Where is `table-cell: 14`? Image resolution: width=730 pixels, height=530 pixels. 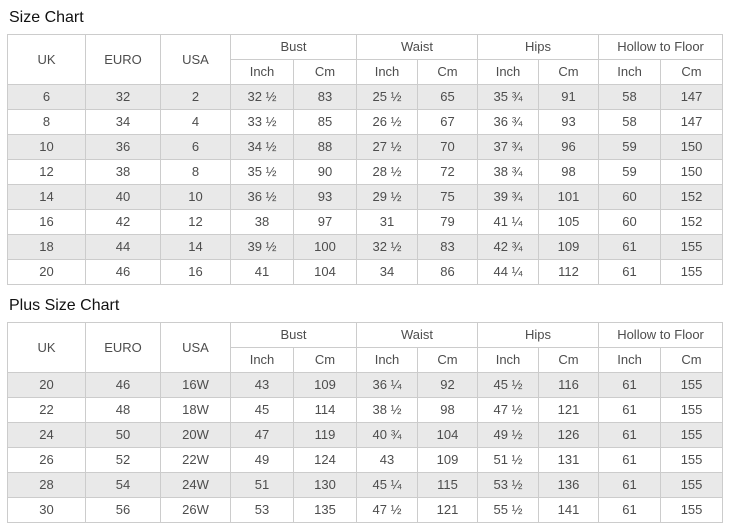
table-cell: 14 is located at coordinates (195, 247).